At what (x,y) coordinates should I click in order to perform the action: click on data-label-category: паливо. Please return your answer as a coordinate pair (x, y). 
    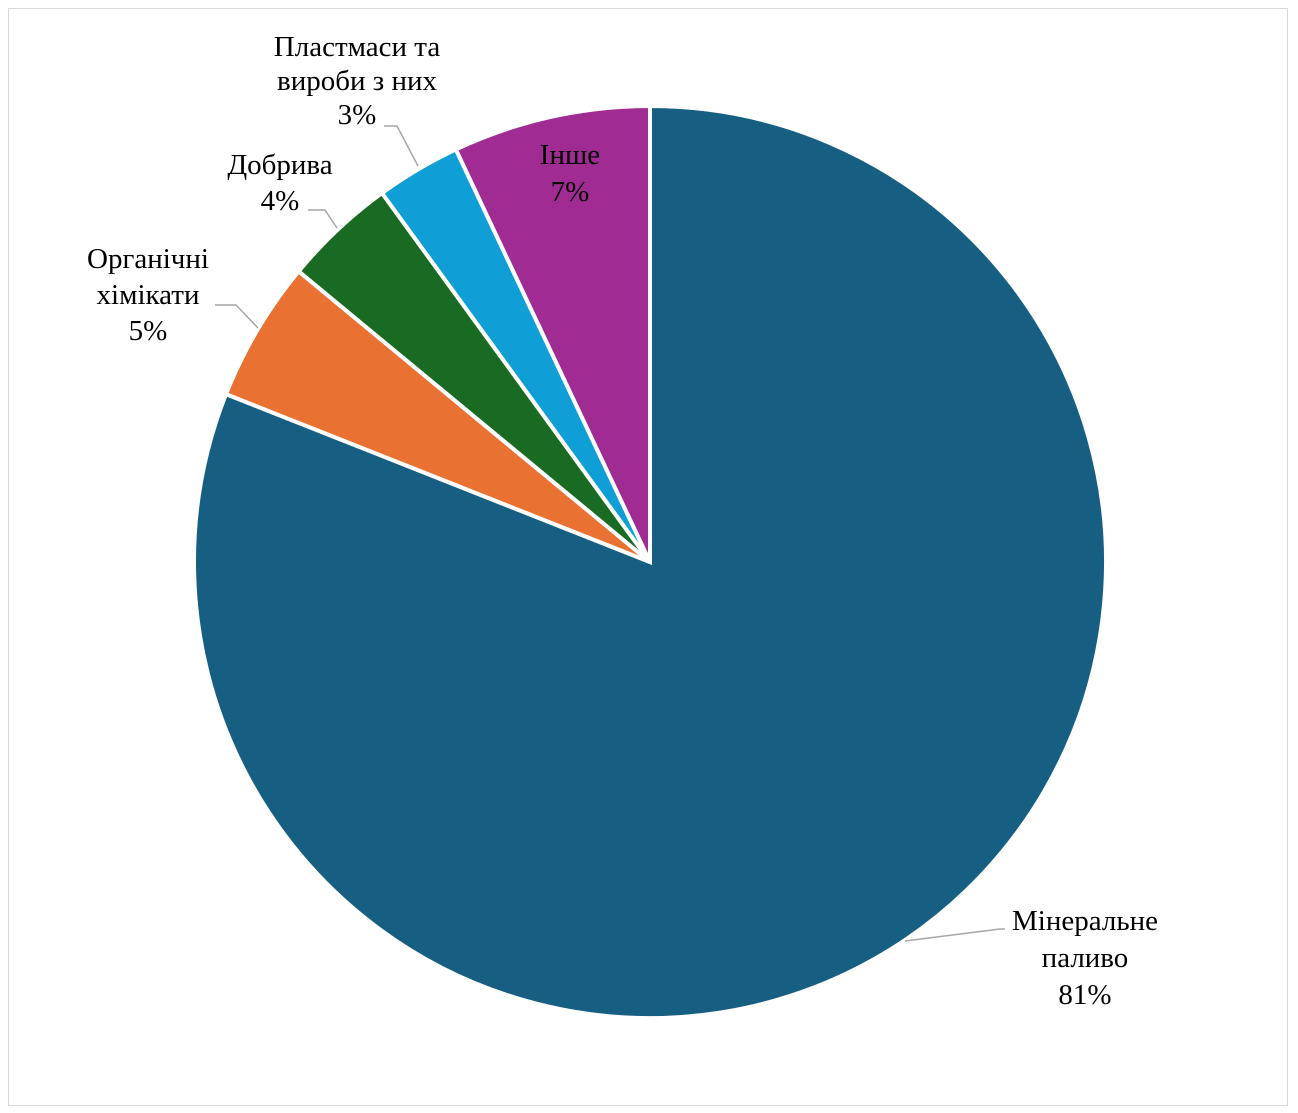
    Looking at the image, I should click on (1085, 958).